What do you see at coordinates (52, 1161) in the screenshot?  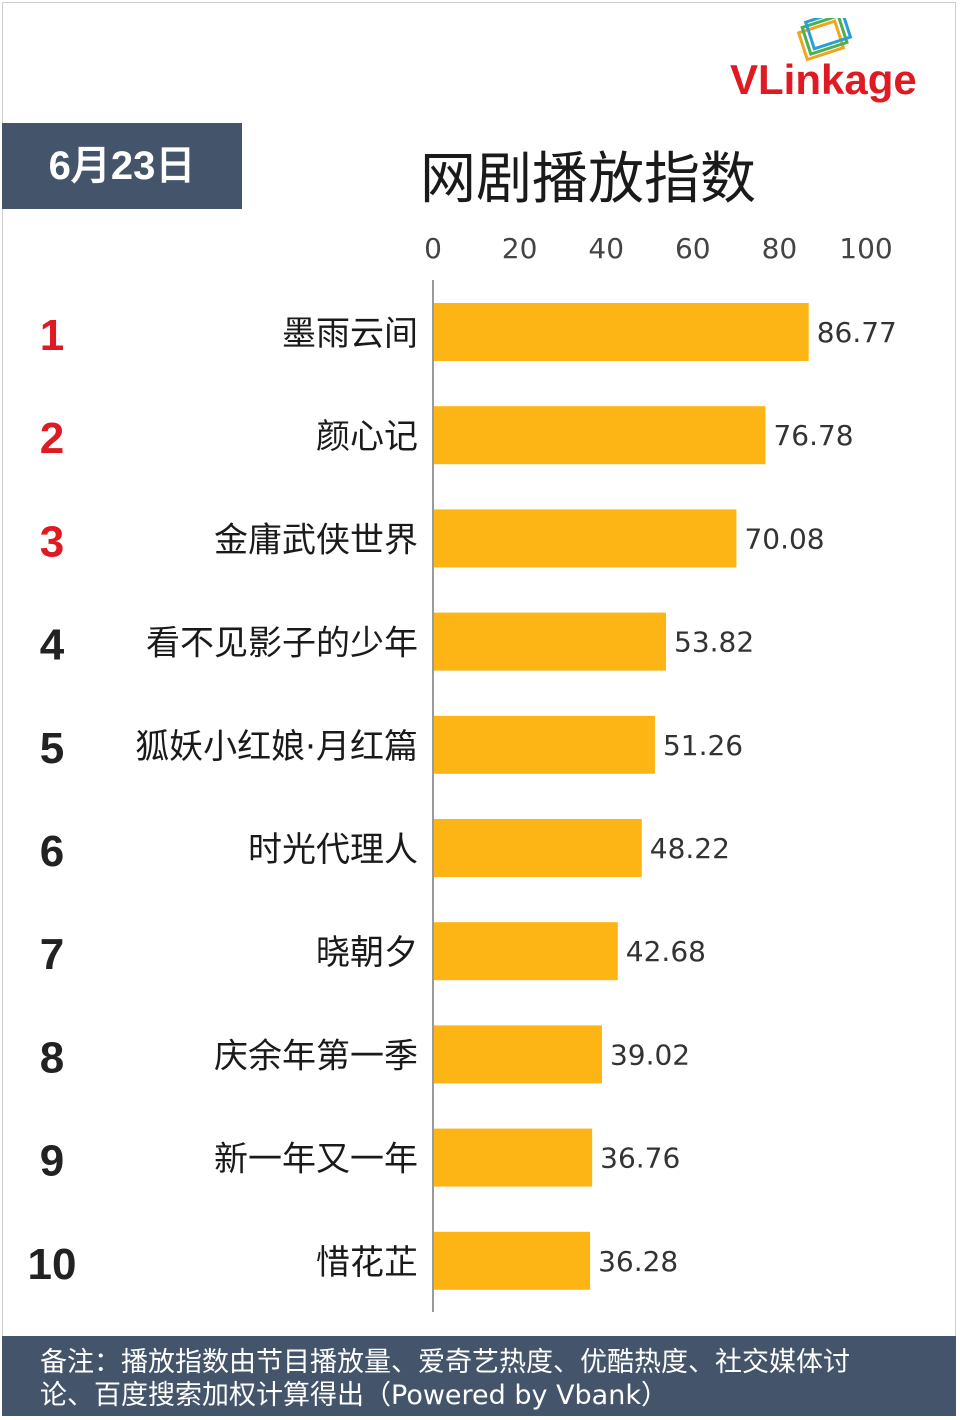 I see `rank-number: 9` at bounding box center [52, 1161].